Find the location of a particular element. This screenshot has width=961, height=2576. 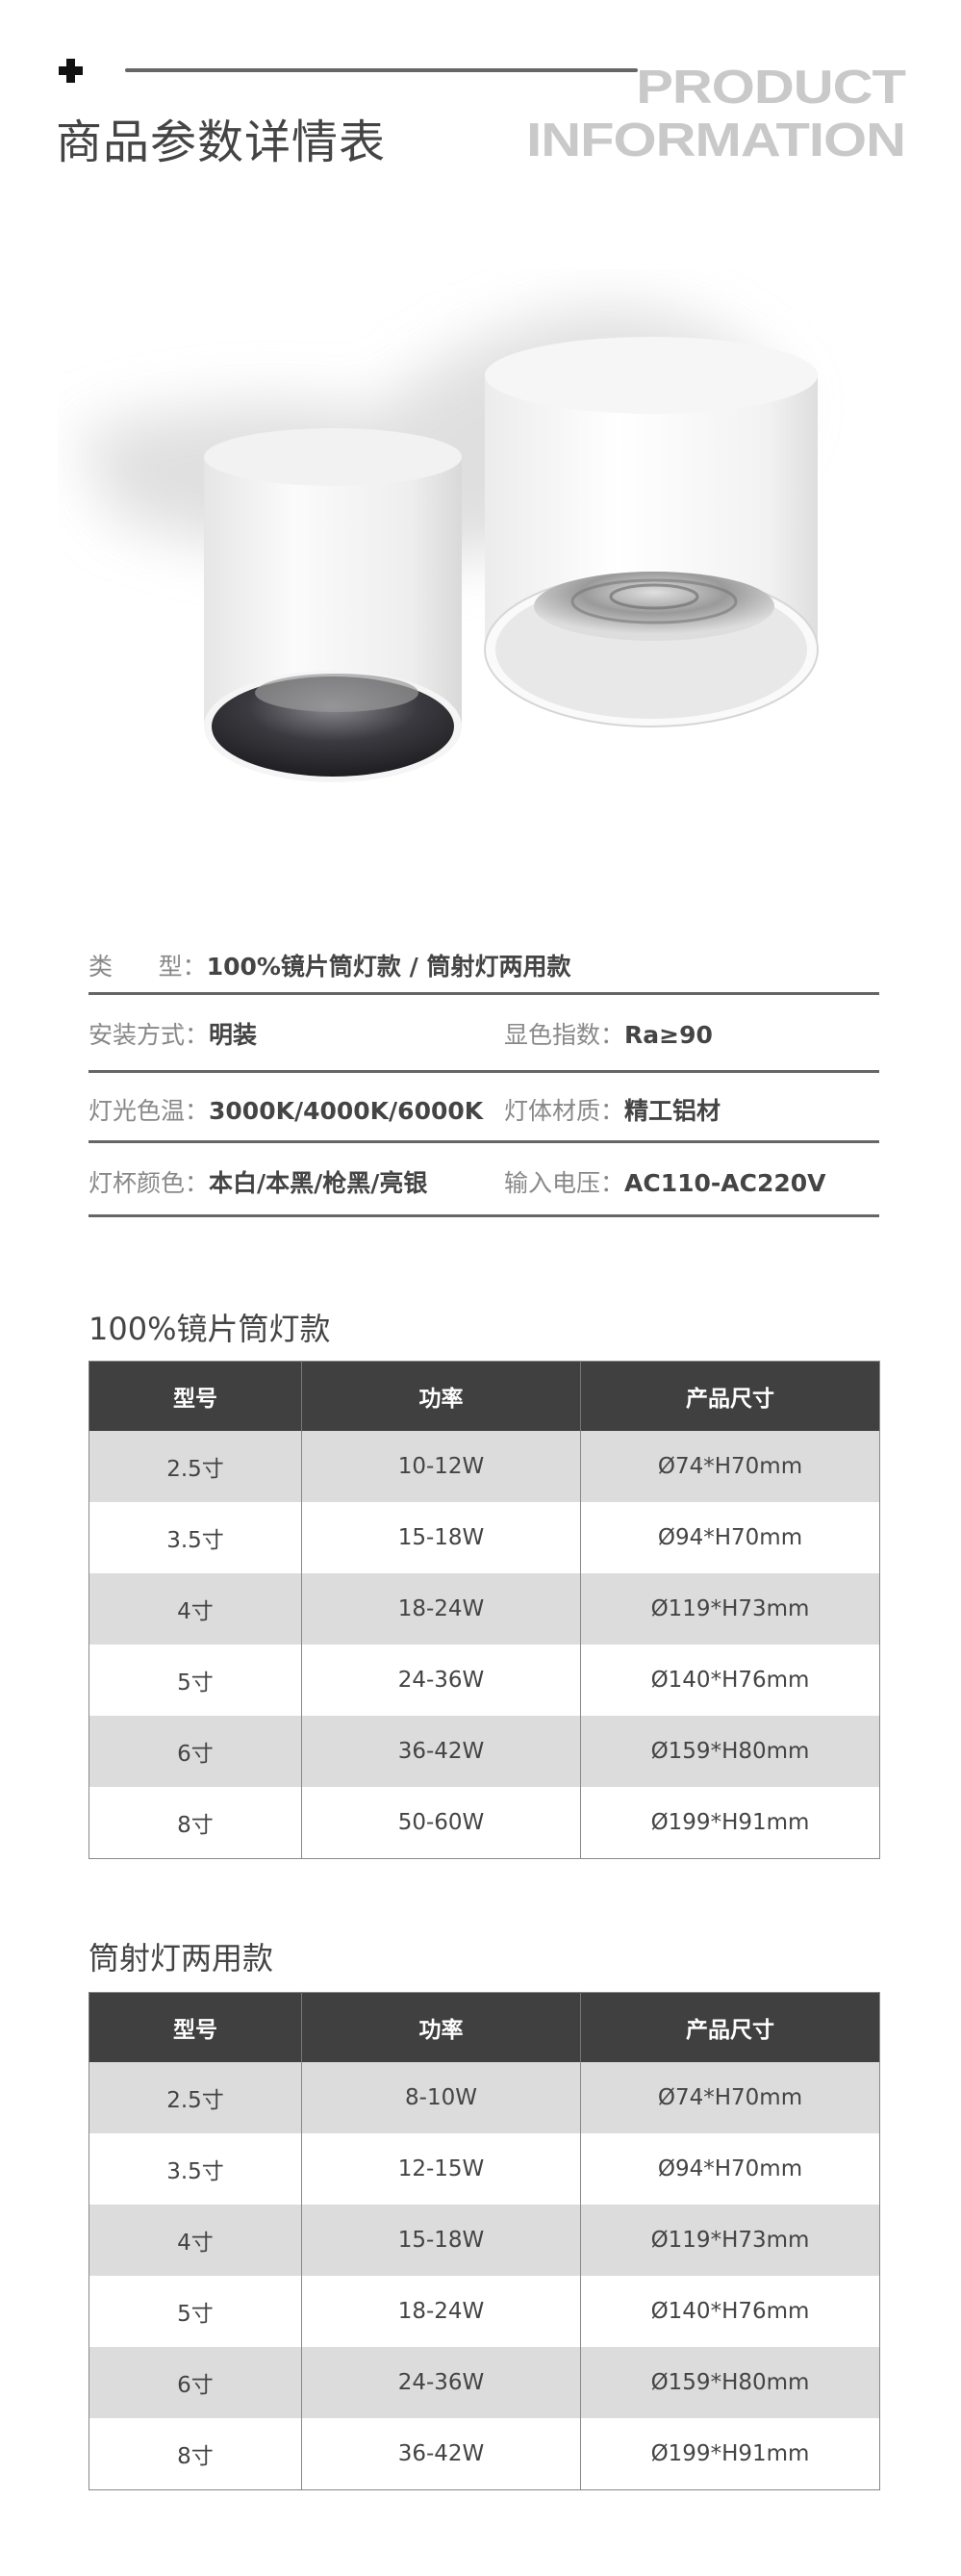

spec-row-install: 安装方式：明装 显色指数：Ra≥90 is located at coordinates (484, 1034).